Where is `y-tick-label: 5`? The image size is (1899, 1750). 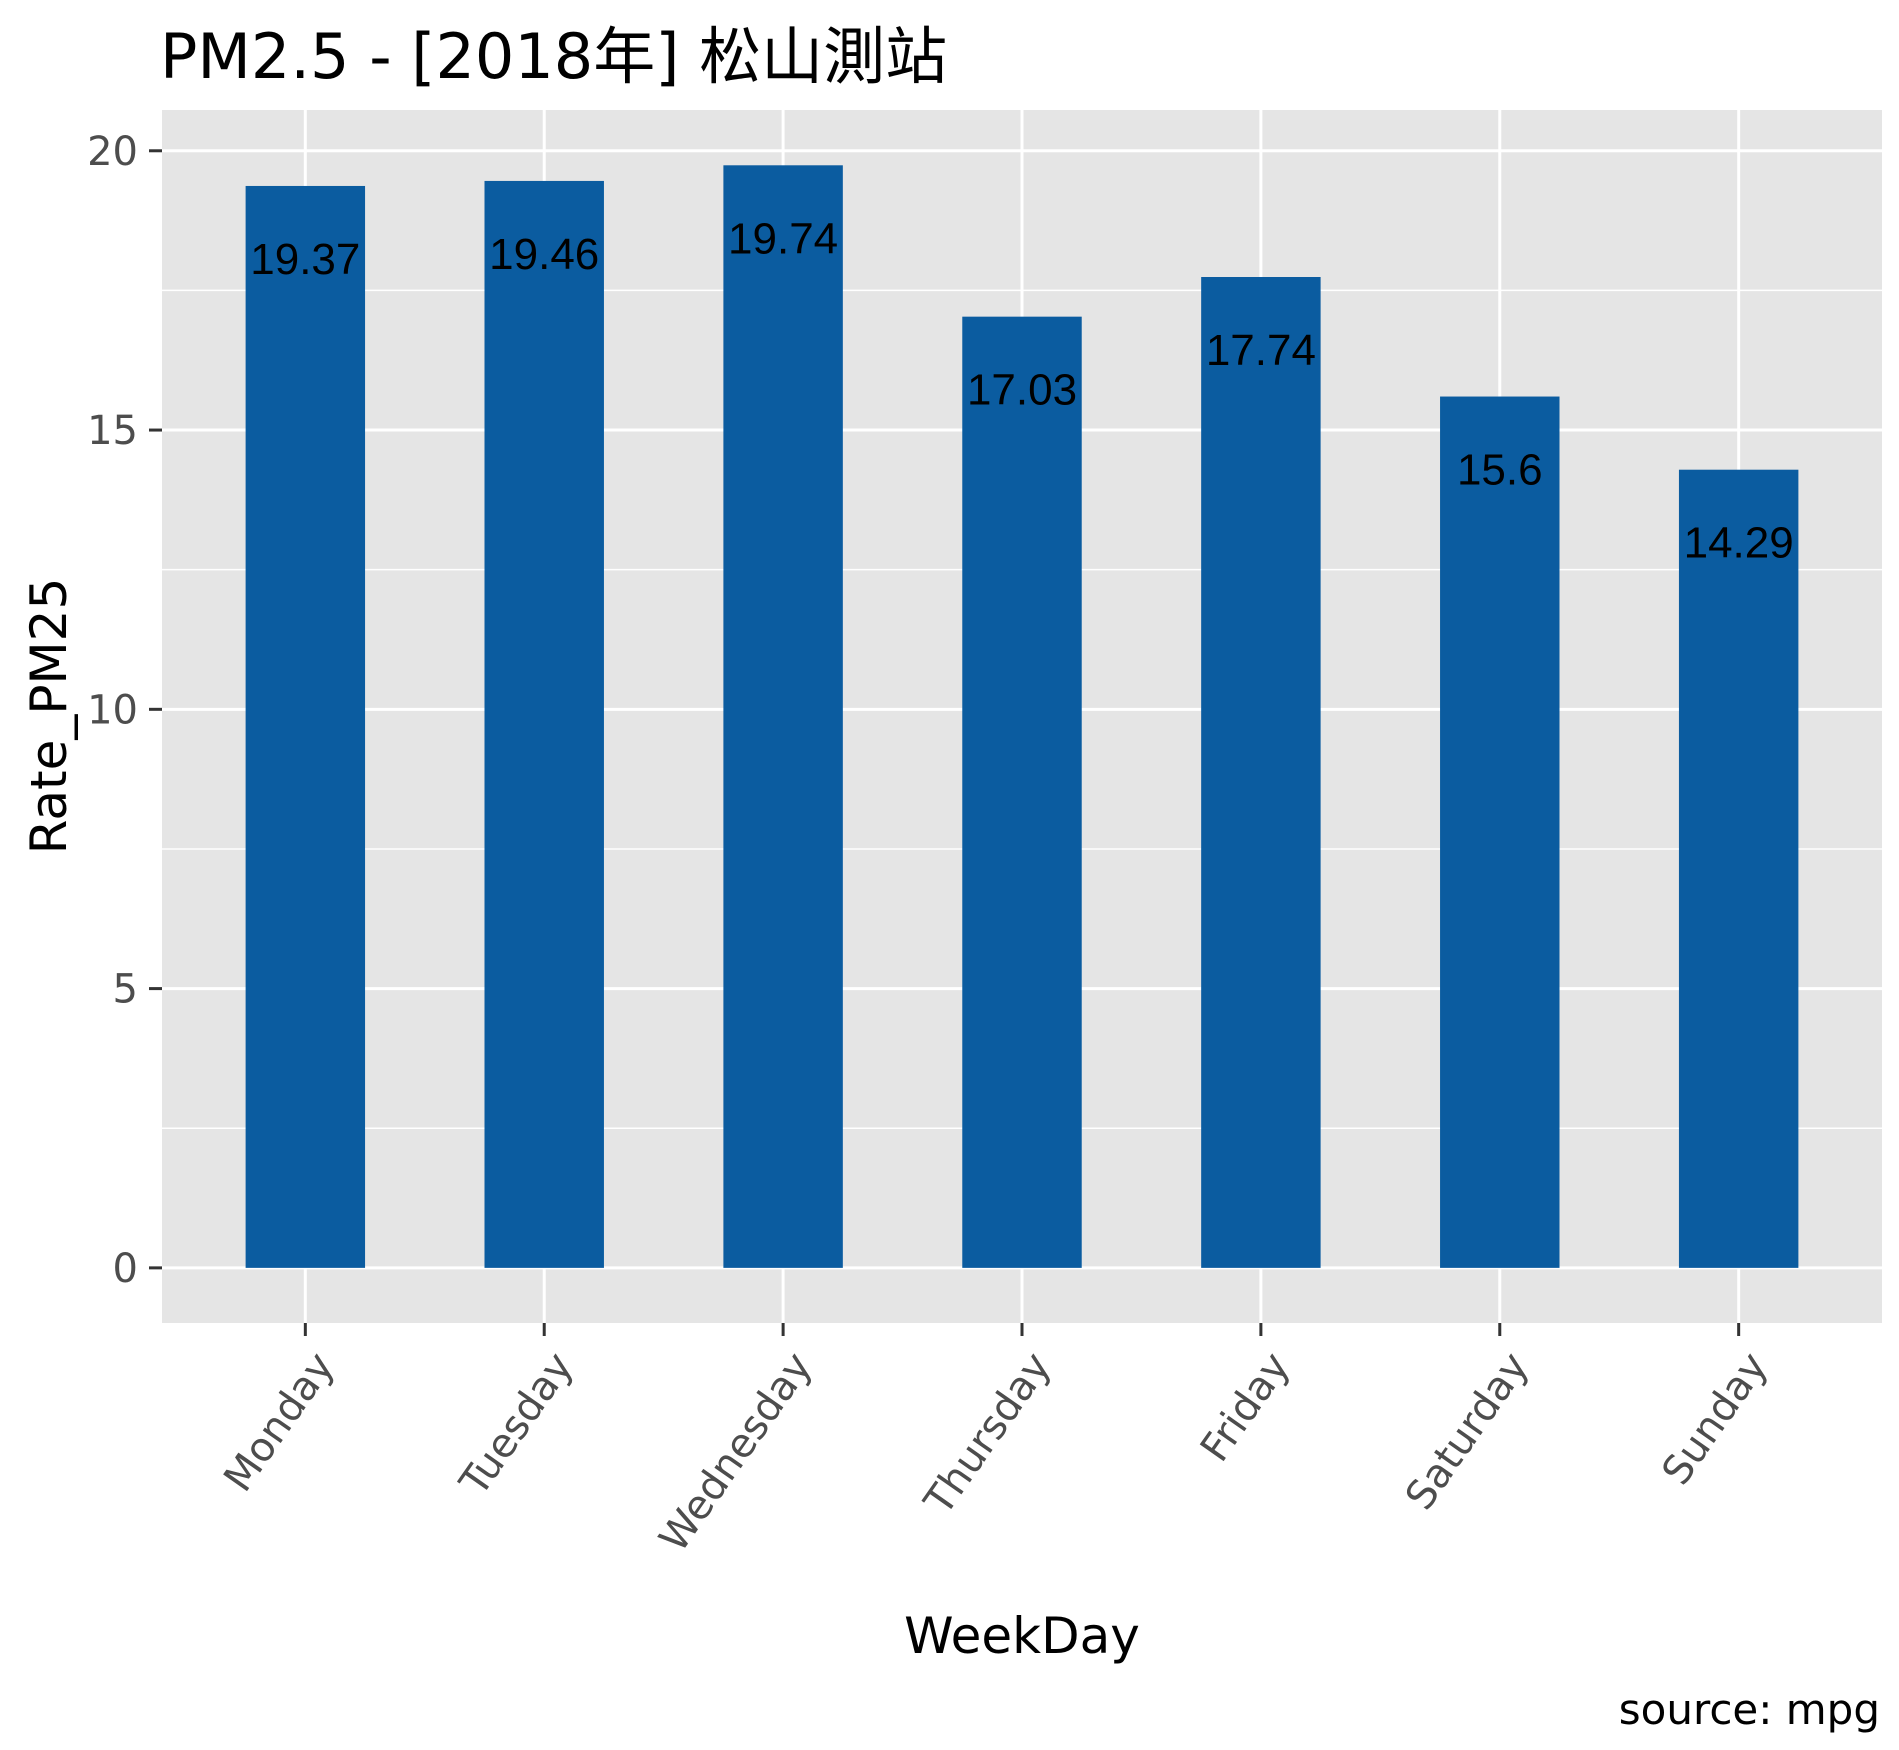 y-tick-label: 5 is located at coordinates (125, 990).